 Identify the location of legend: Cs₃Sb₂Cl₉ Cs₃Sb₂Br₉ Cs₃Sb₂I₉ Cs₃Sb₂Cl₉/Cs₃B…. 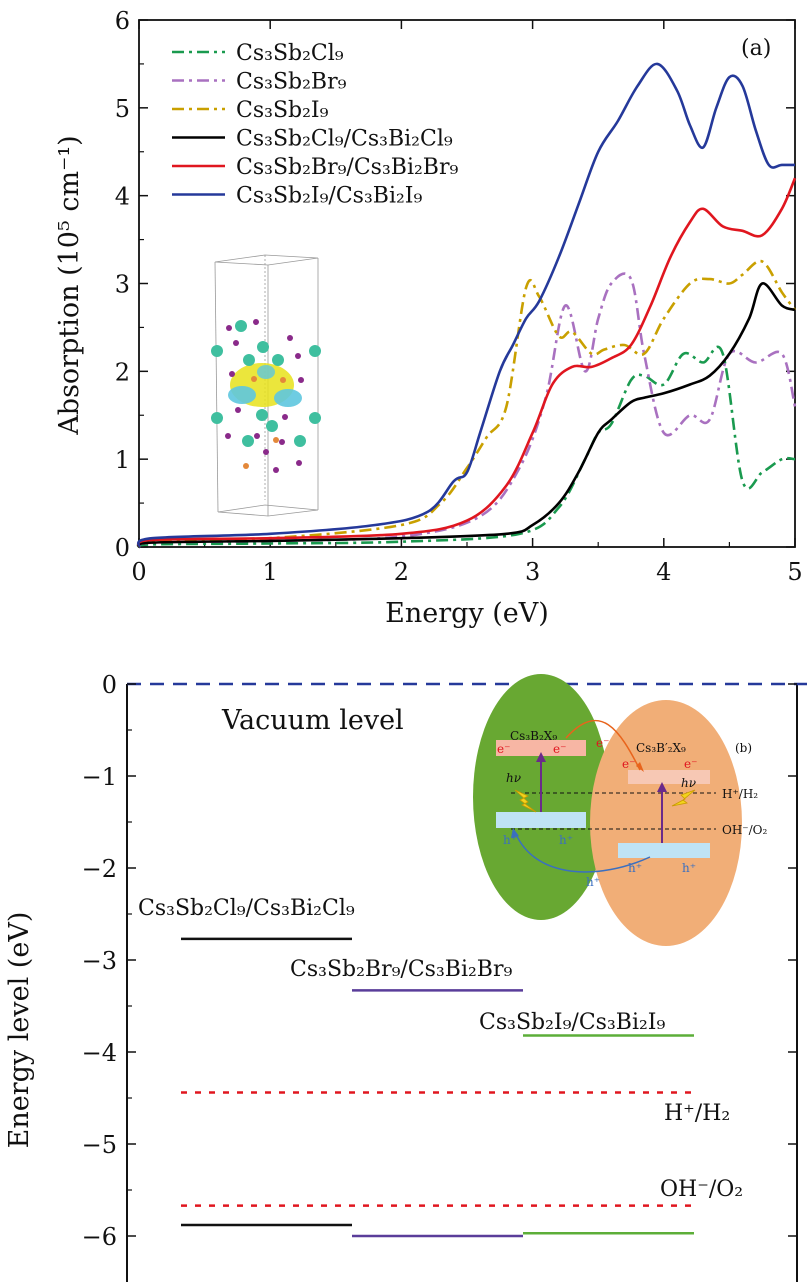
(315, 125).